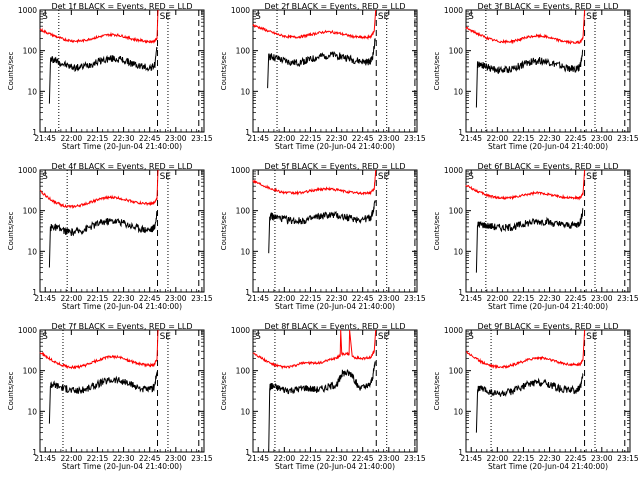 This screenshot has height=480, width=640. Describe the element at coordinates (334, 6) in the screenshot. I see `chart-title: Det 2f BLACK = Events, RED = LLD` at that location.